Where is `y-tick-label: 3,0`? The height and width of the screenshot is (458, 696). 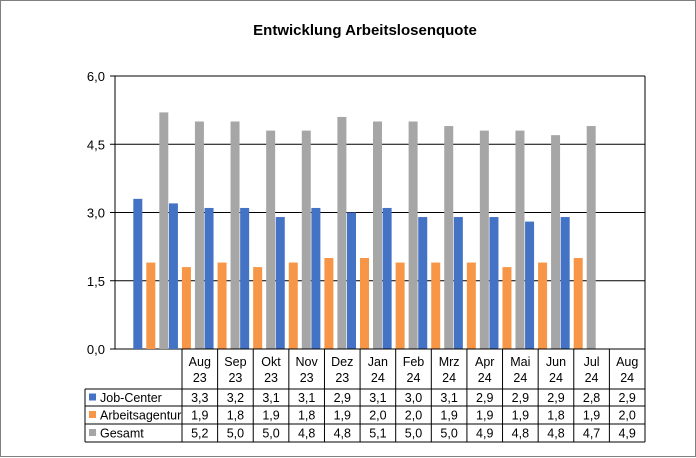 y-tick-label: 3,0 is located at coordinates (96, 213).